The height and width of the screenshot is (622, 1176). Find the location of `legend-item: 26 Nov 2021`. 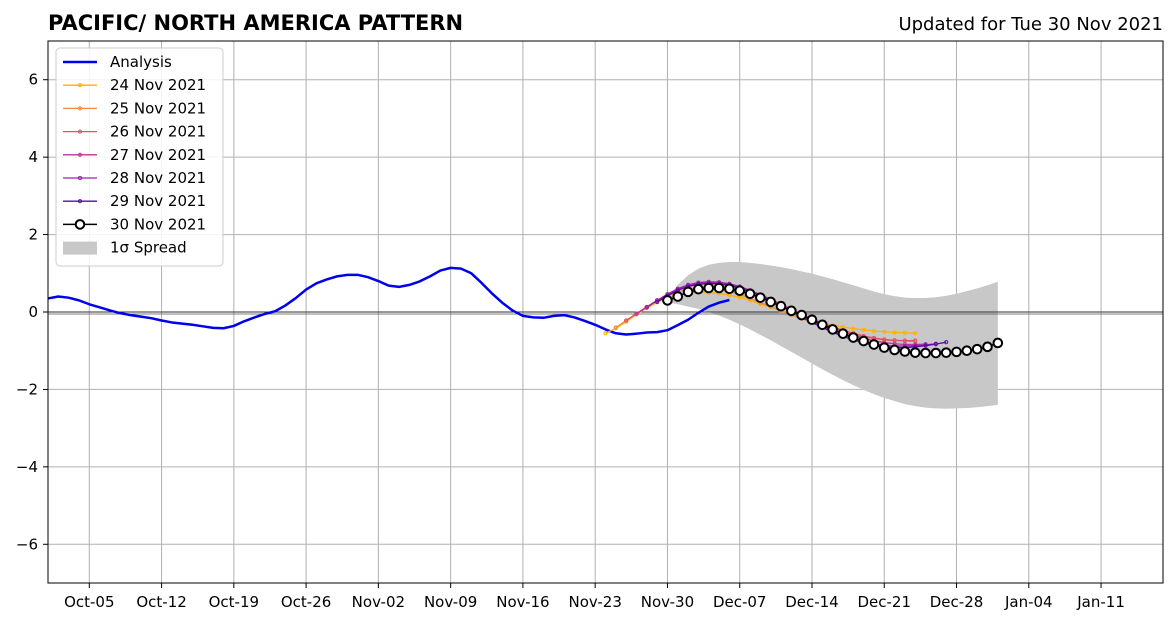

legend-item: 26 Nov 2021 is located at coordinates (134, 132).